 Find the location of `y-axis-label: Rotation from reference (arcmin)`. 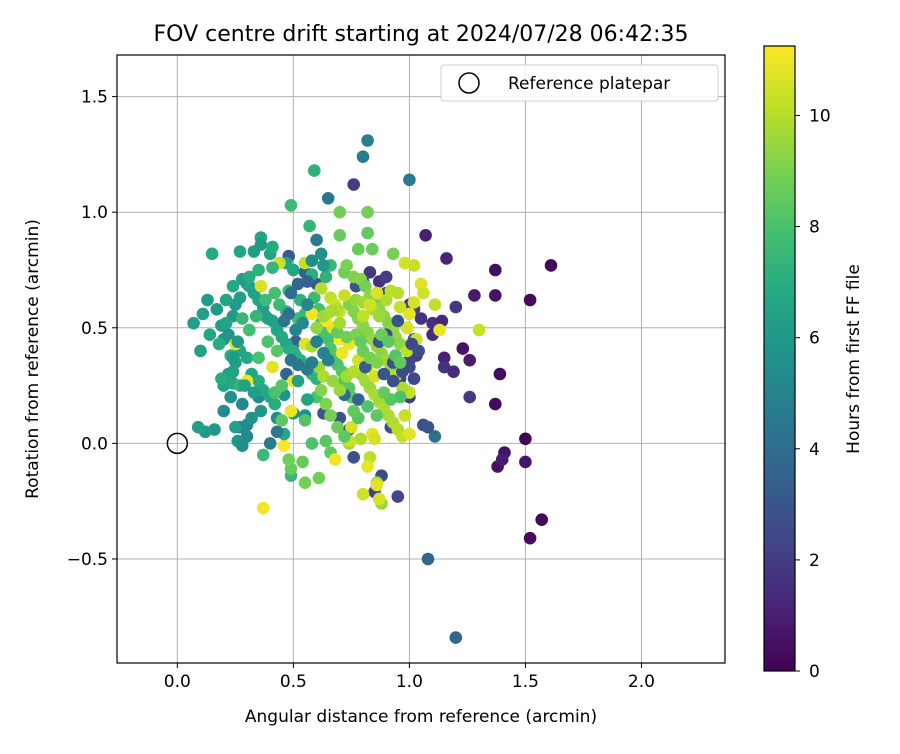

y-axis-label: Rotation from reference (arcmin) is located at coordinates (33, 359).